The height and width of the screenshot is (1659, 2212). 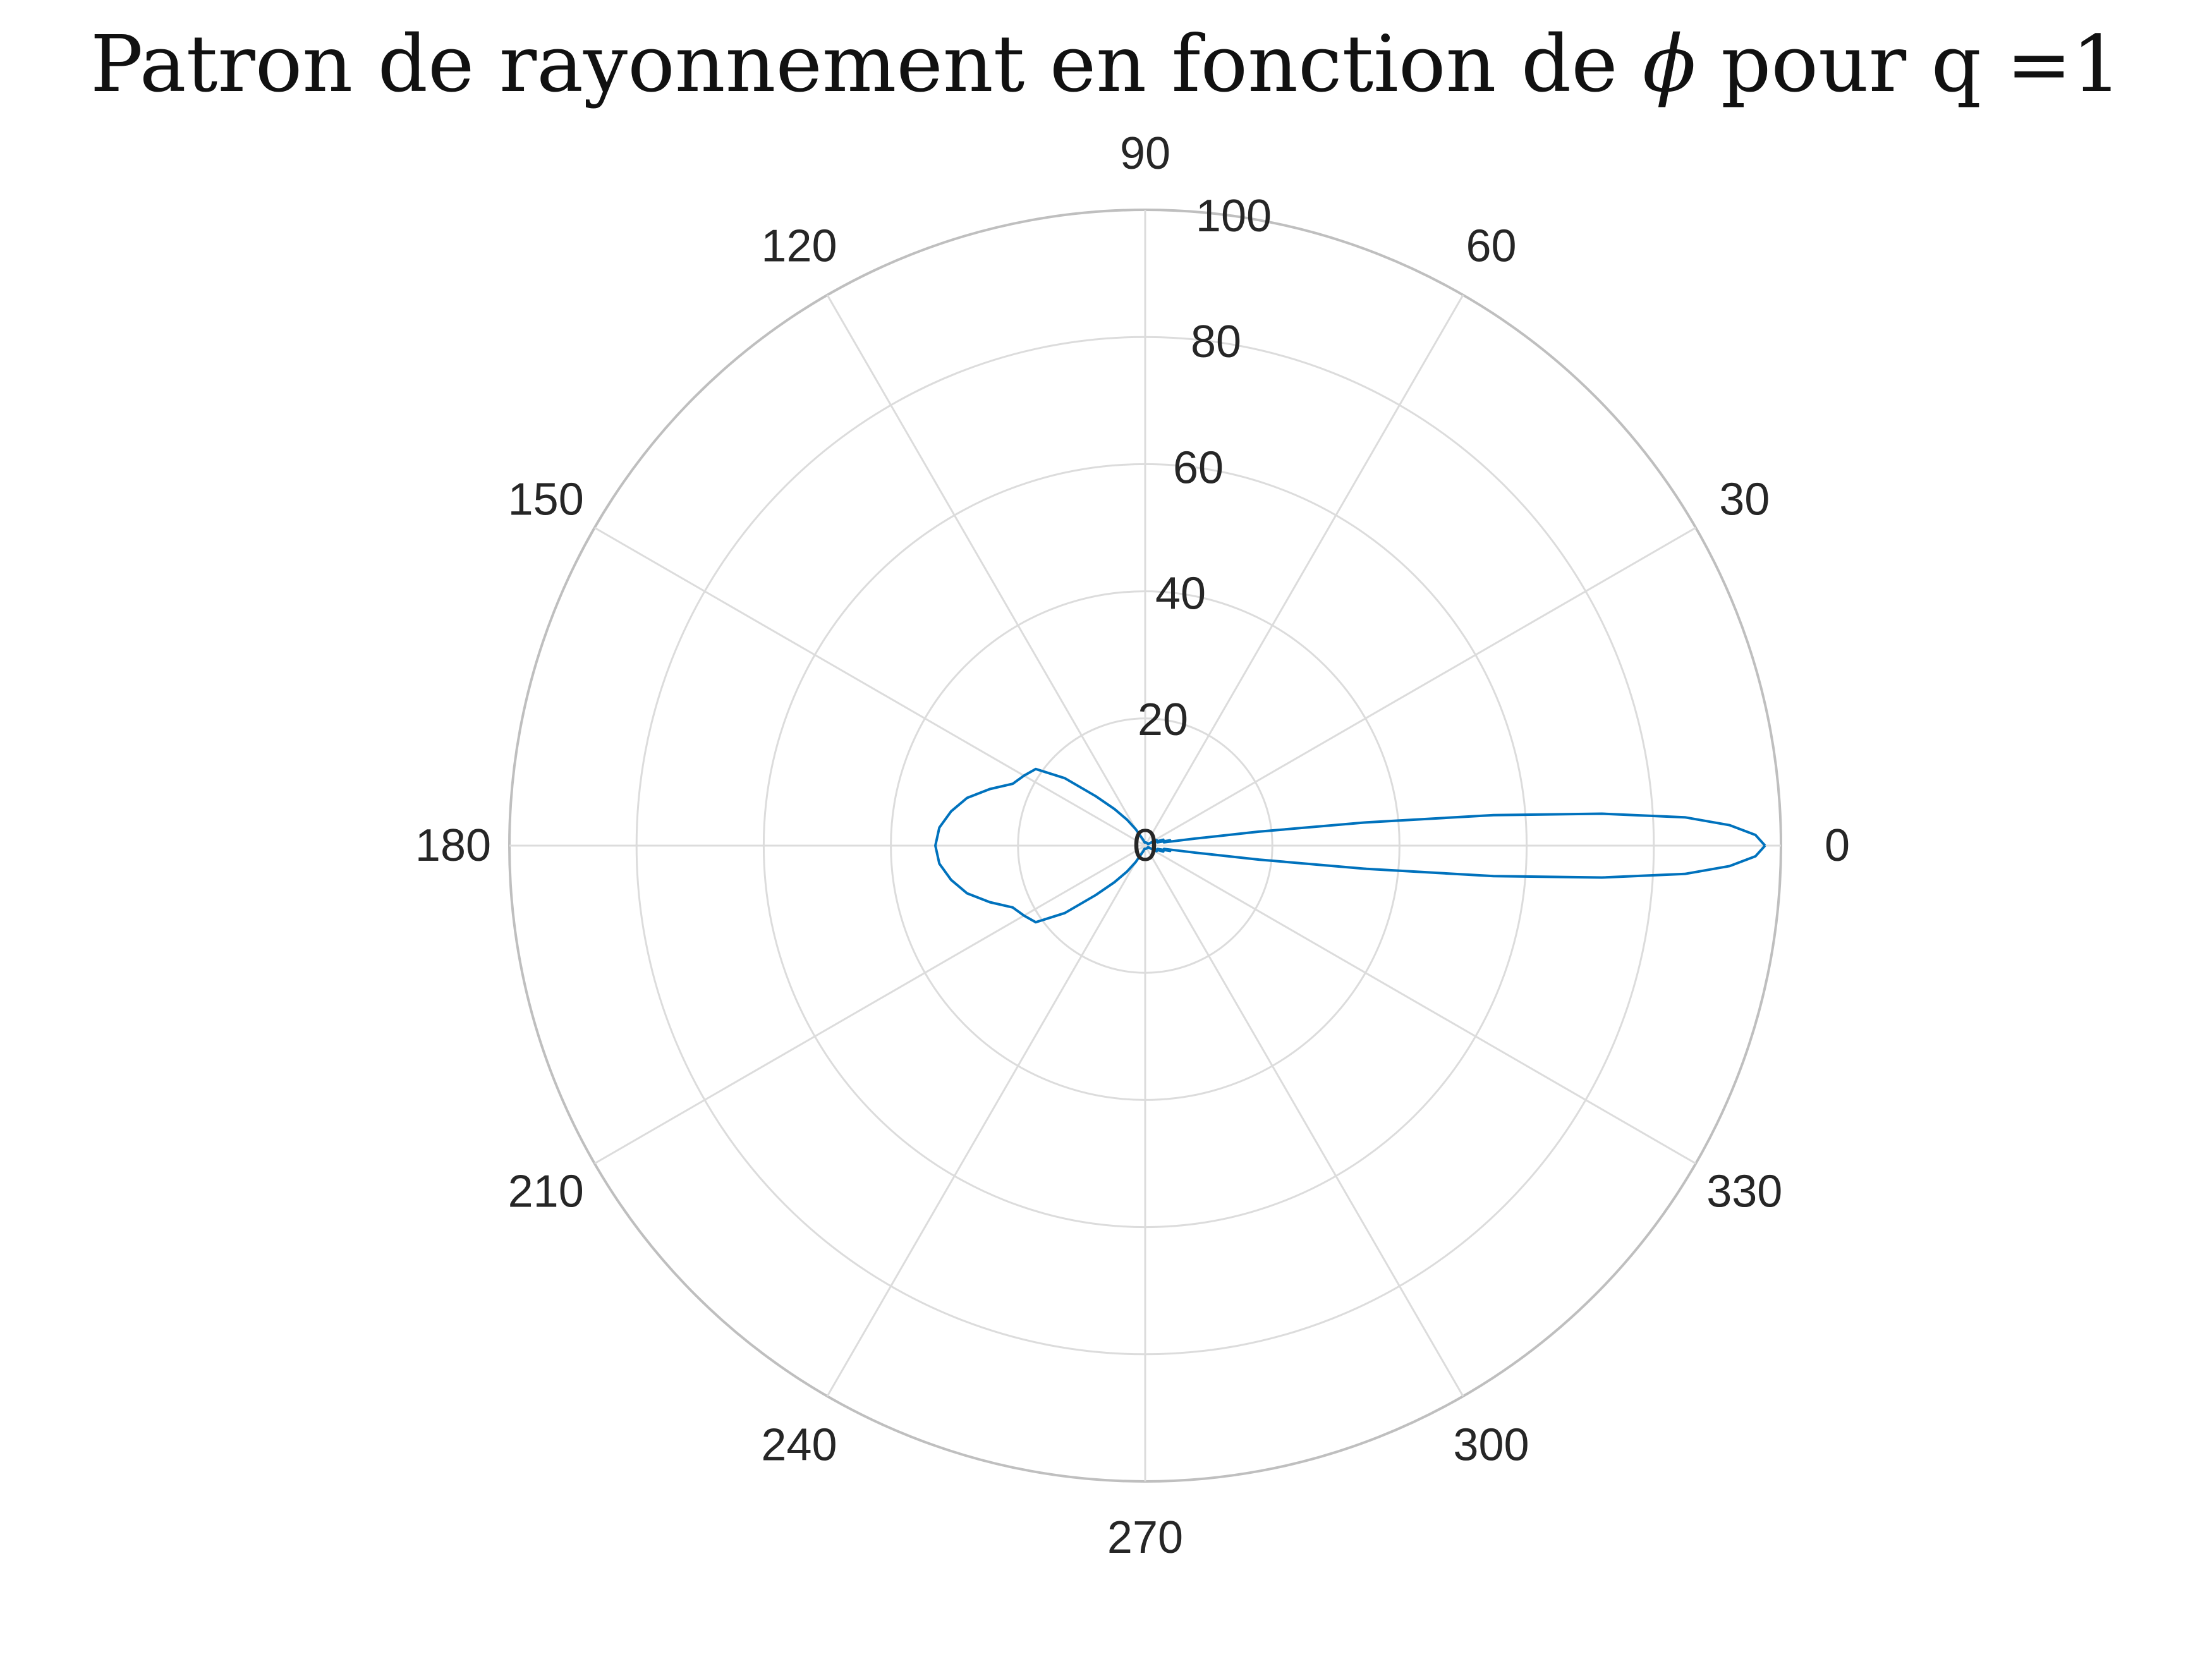 What do you see at coordinates (866, 64) in the screenshot?
I see `chart-title-prefix: Patron de rayonnement en fonction de` at bounding box center [866, 64].